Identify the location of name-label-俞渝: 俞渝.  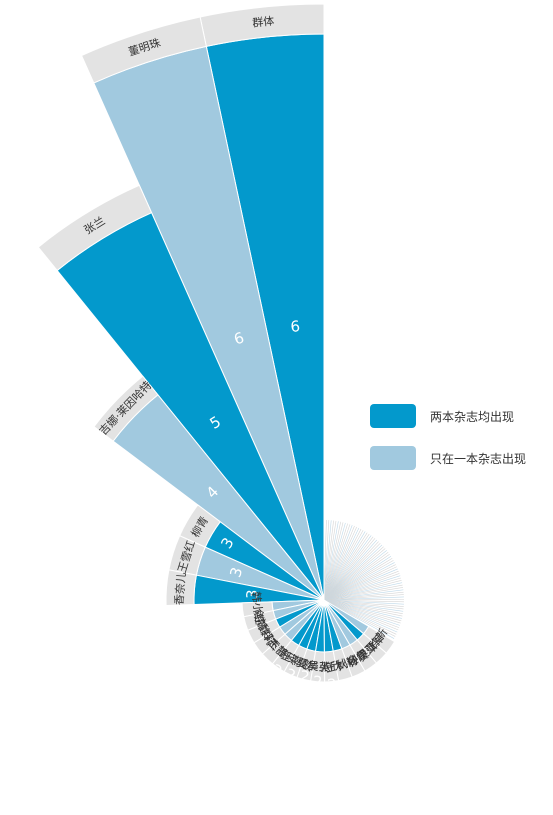
(260, 619).